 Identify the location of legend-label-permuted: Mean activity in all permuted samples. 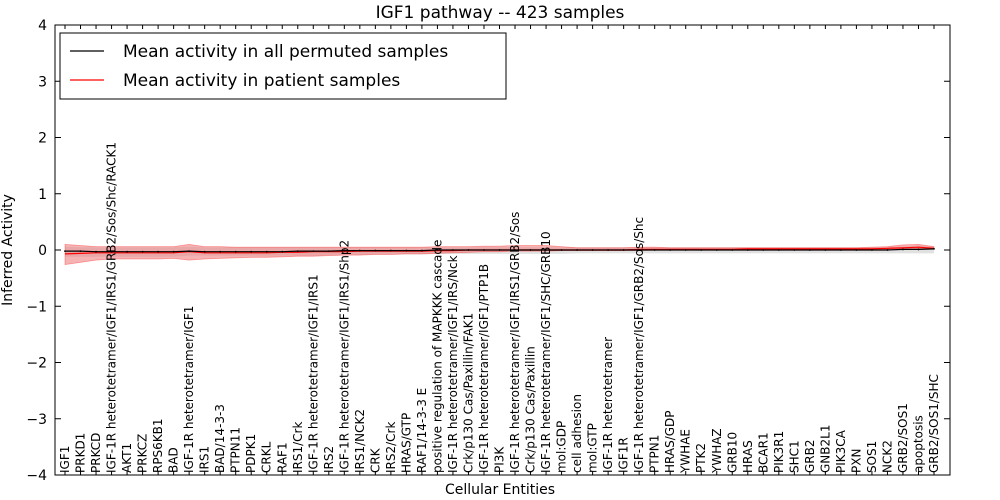
(285, 52).